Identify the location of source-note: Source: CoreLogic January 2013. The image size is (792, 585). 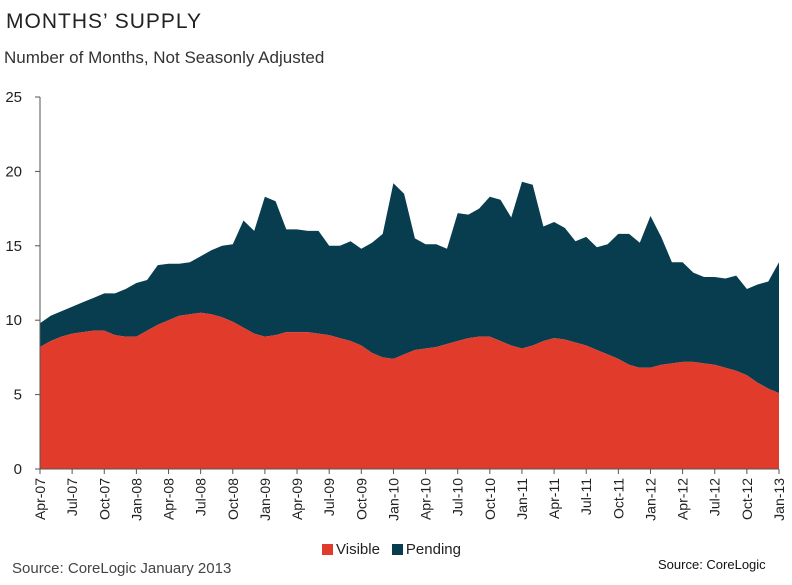
(122, 568).